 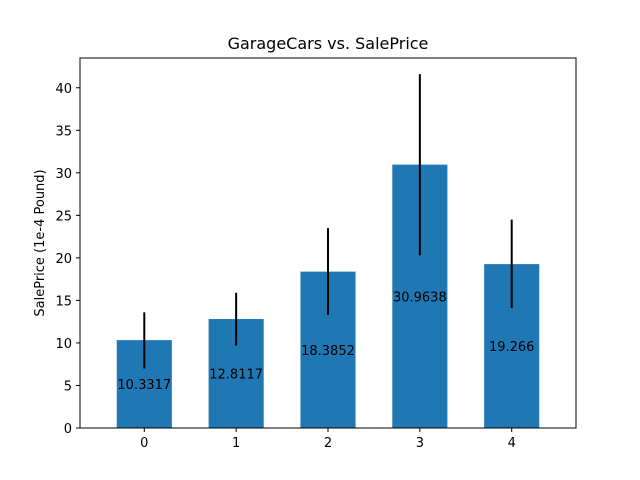 I want to click on x-tick-label-3: 3, so click(x=420, y=443).